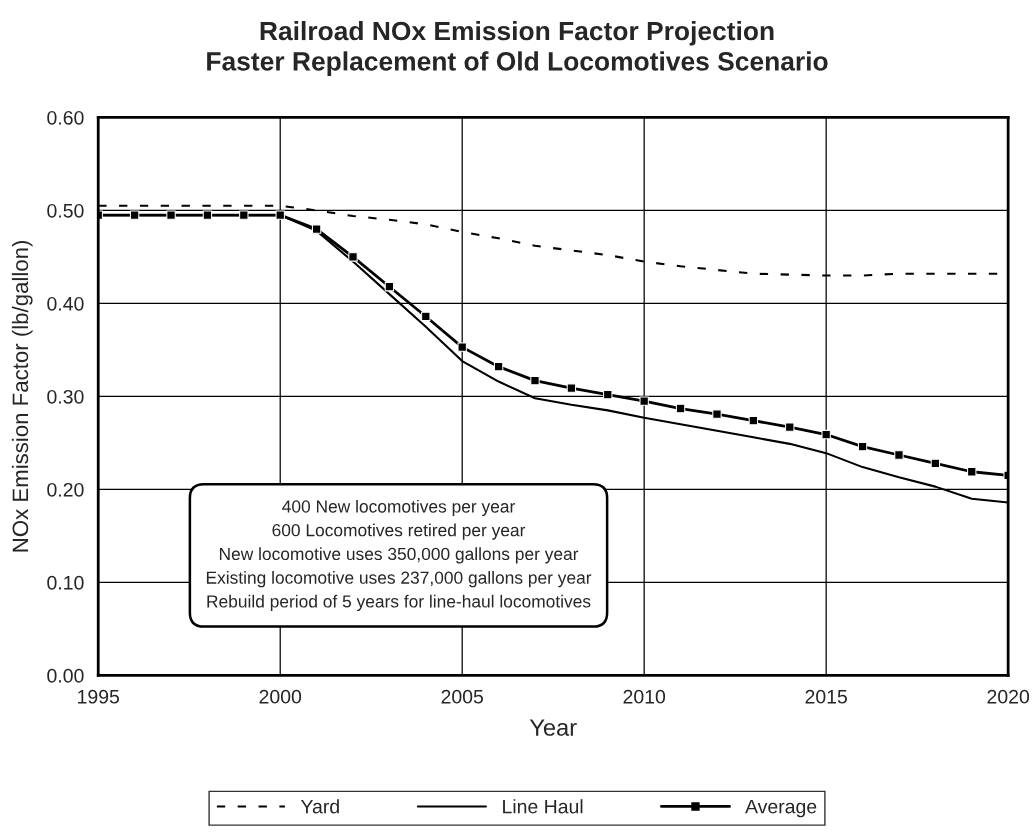 Image resolution: width=1034 pixels, height=839 pixels. I want to click on annotation: 400 New locomotives per year 600 Locomotives retired per year New locomotive uses 350,000 gallons per year Existing locomotive uses 237,000 gallons per year Rebuild period of 5 years for line-haul locomotives, so click(399, 555).